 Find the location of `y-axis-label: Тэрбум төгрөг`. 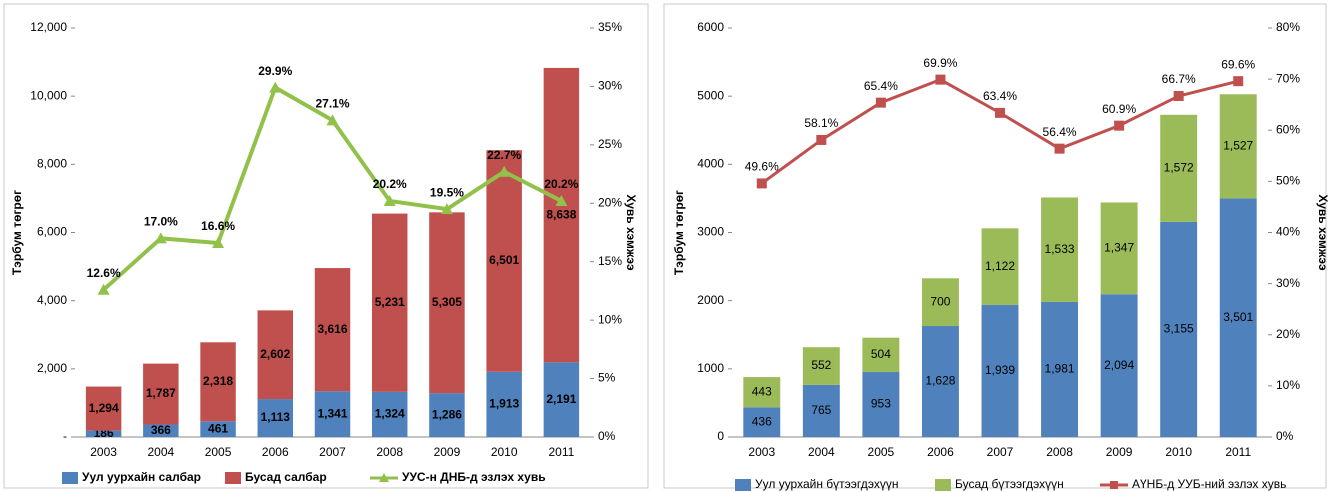

y-axis-label: Тэрбум төгрөг is located at coordinates (679, 232).